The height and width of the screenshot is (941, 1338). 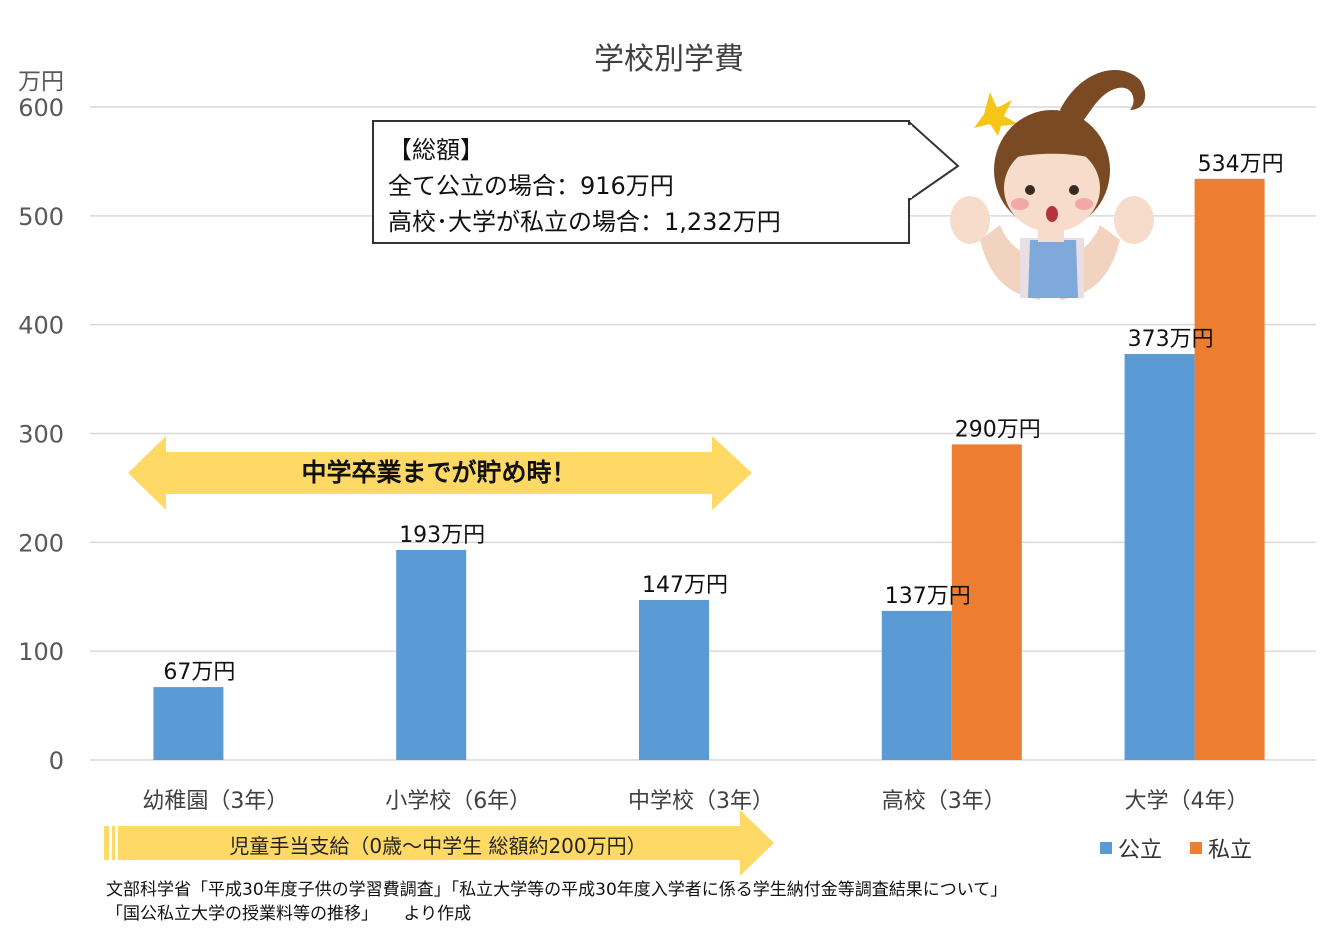 I want to click on x-axis-ticks: 幼稚園（3年） 小学校（6年） 中学校（3年） 高校（3年） 大学（4年）, so click(x=695, y=801).